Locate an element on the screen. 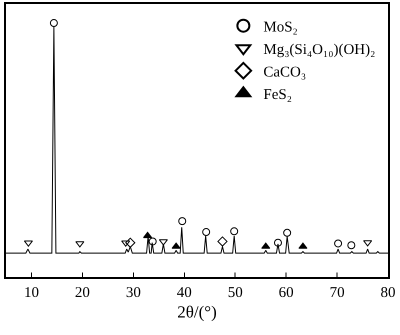  x-axis-title: 2θ/(°) is located at coordinates (197, 312).